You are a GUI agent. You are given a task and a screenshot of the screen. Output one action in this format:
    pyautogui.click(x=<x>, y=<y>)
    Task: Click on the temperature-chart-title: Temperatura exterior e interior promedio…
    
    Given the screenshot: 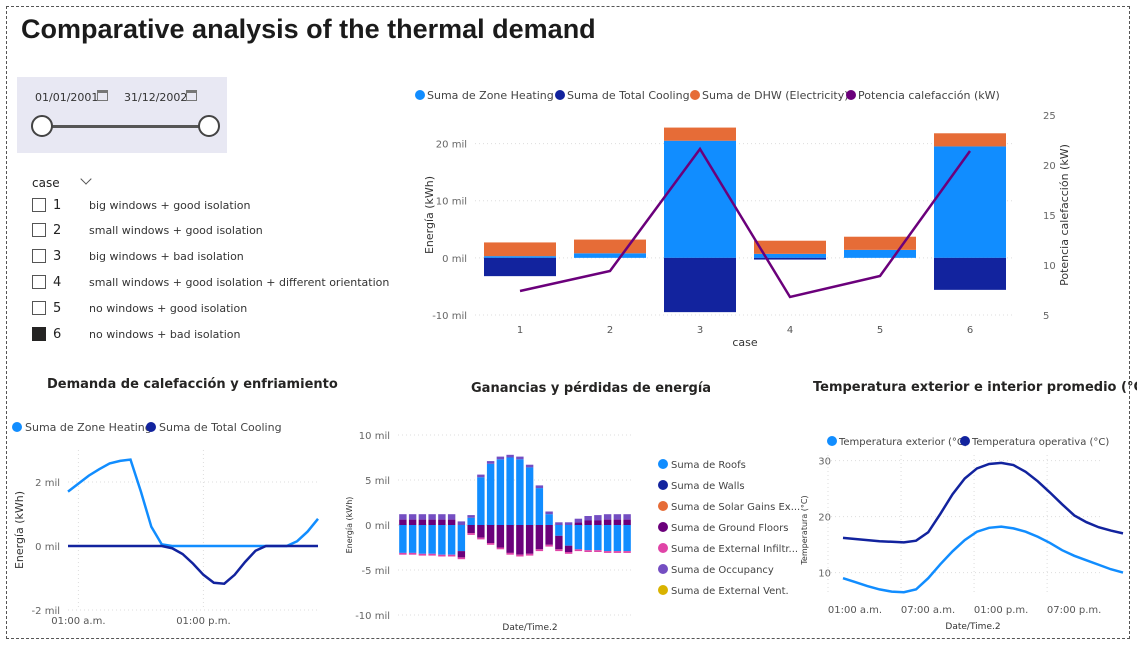 What is the action you would take?
    pyautogui.click(x=975, y=387)
    